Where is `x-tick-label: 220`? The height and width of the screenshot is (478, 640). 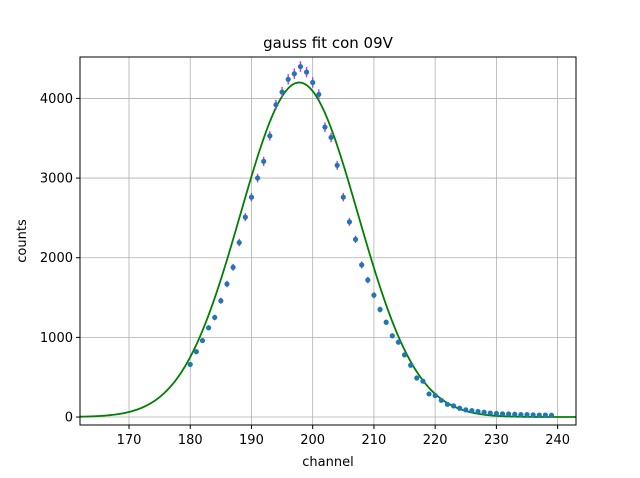 x-tick-label: 220 is located at coordinates (435, 440).